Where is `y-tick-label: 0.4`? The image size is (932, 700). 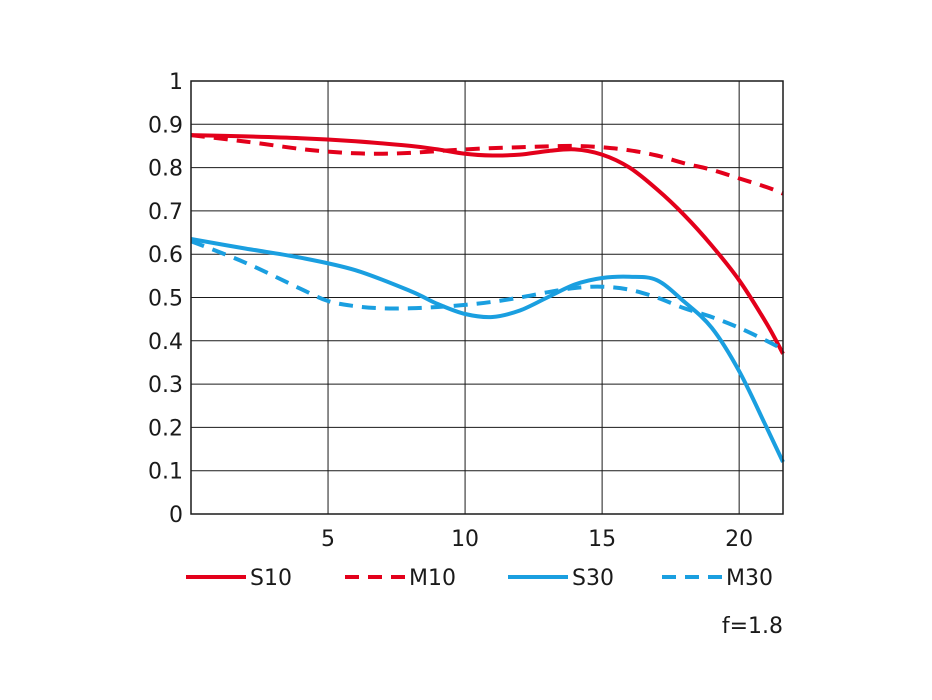 y-tick-label: 0.4 is located at coordinates (165, 342).